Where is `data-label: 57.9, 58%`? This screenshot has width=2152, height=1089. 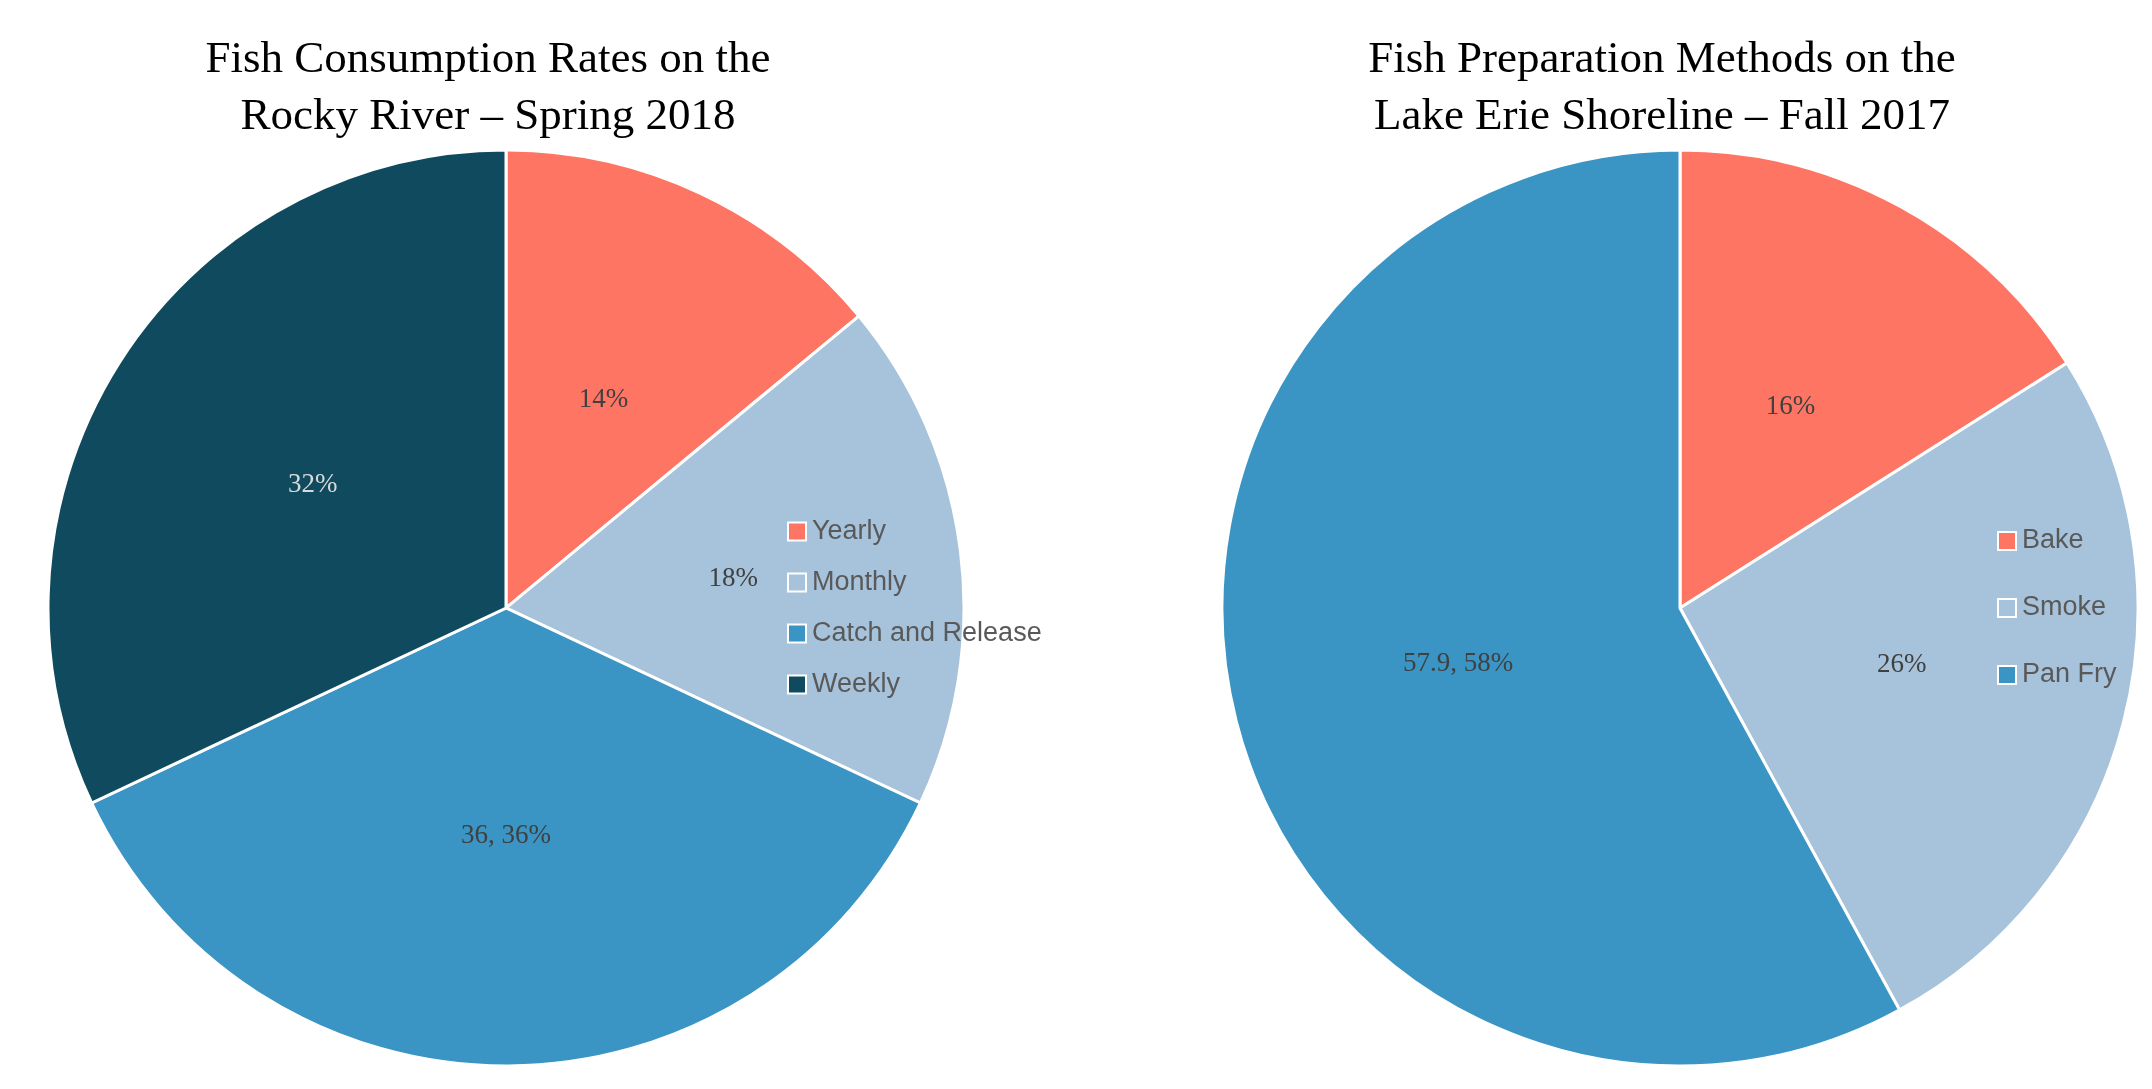
data-label: 57.9, 58% is located at coordinates (1458, 661).